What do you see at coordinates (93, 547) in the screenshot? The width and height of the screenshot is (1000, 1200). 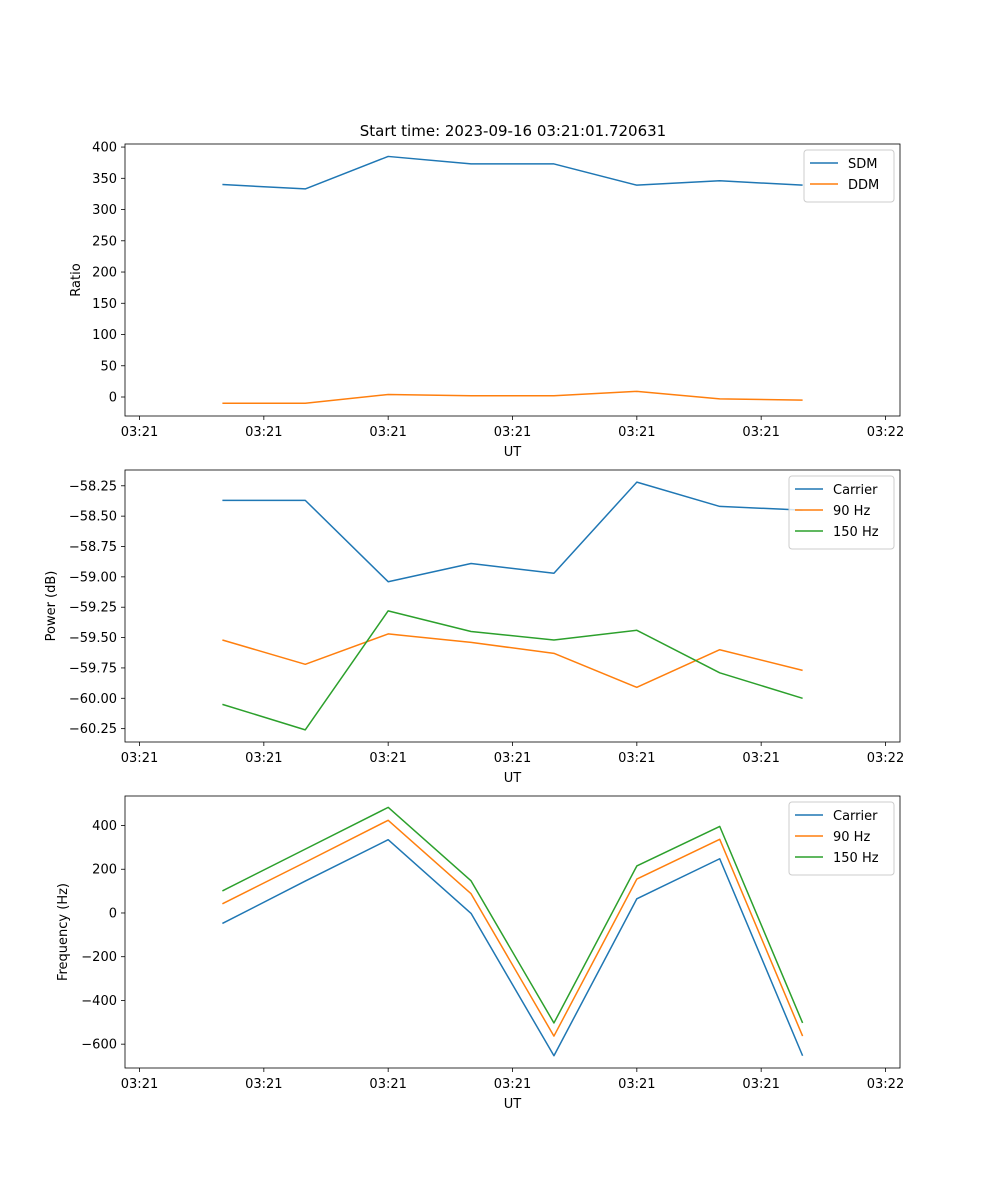 I see `y-tick-label: −58.75` at bounding box center [93, 547].